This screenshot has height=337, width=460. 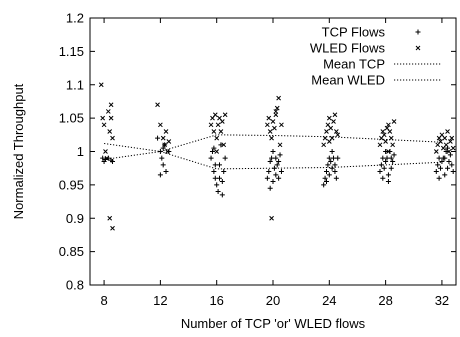 What do you see at coordinates (103, 300) in the screenshot?
I see `x-tick-label: 8` at bounding box center [103, 300].